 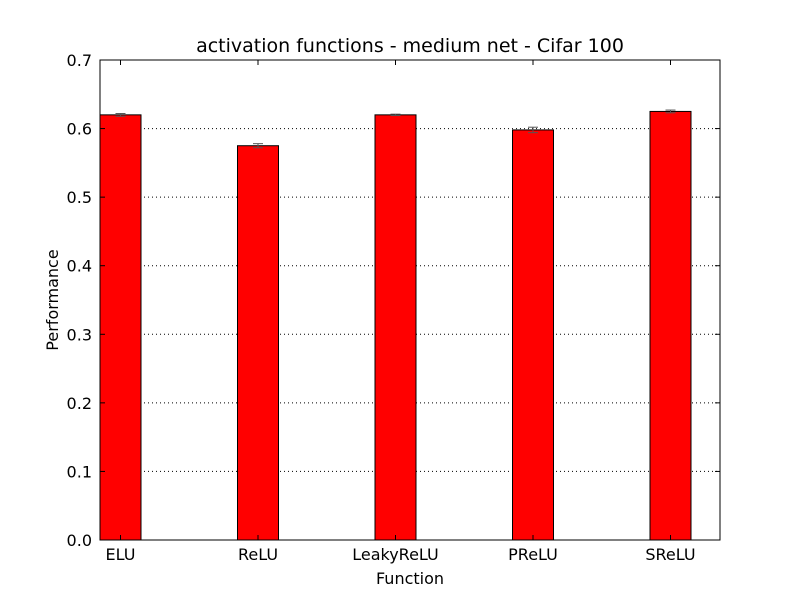 I want to click on y-tick-label: 0.5, so click(x=79, y=197).